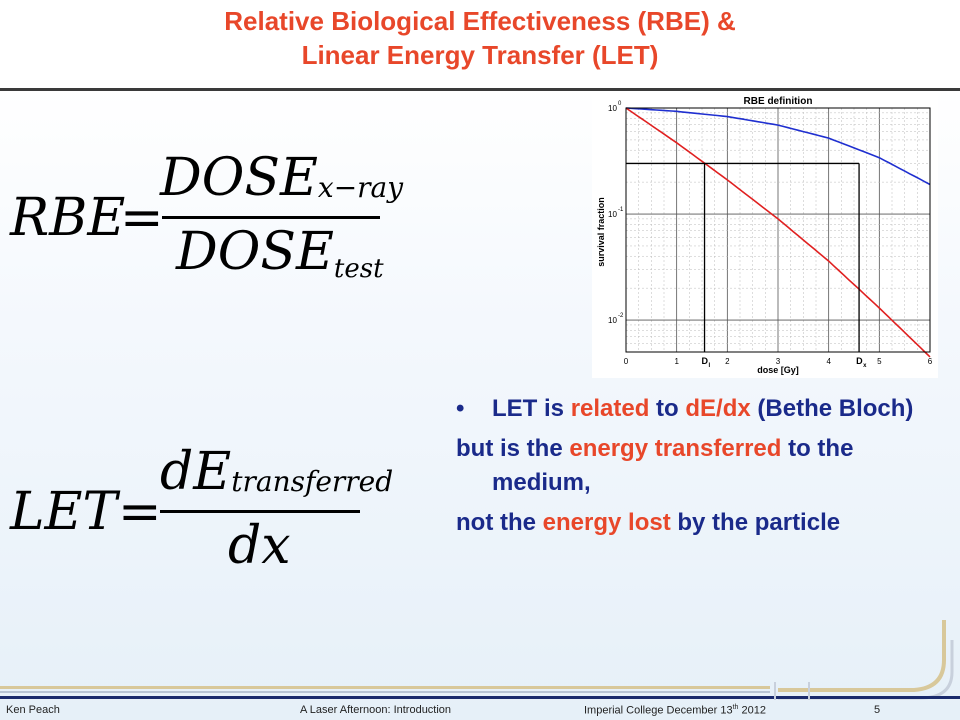 Image resolution: width=960 pixels, height=720 pixels. I want to click on let-numerator: dEtransferred, so click(276, 476).